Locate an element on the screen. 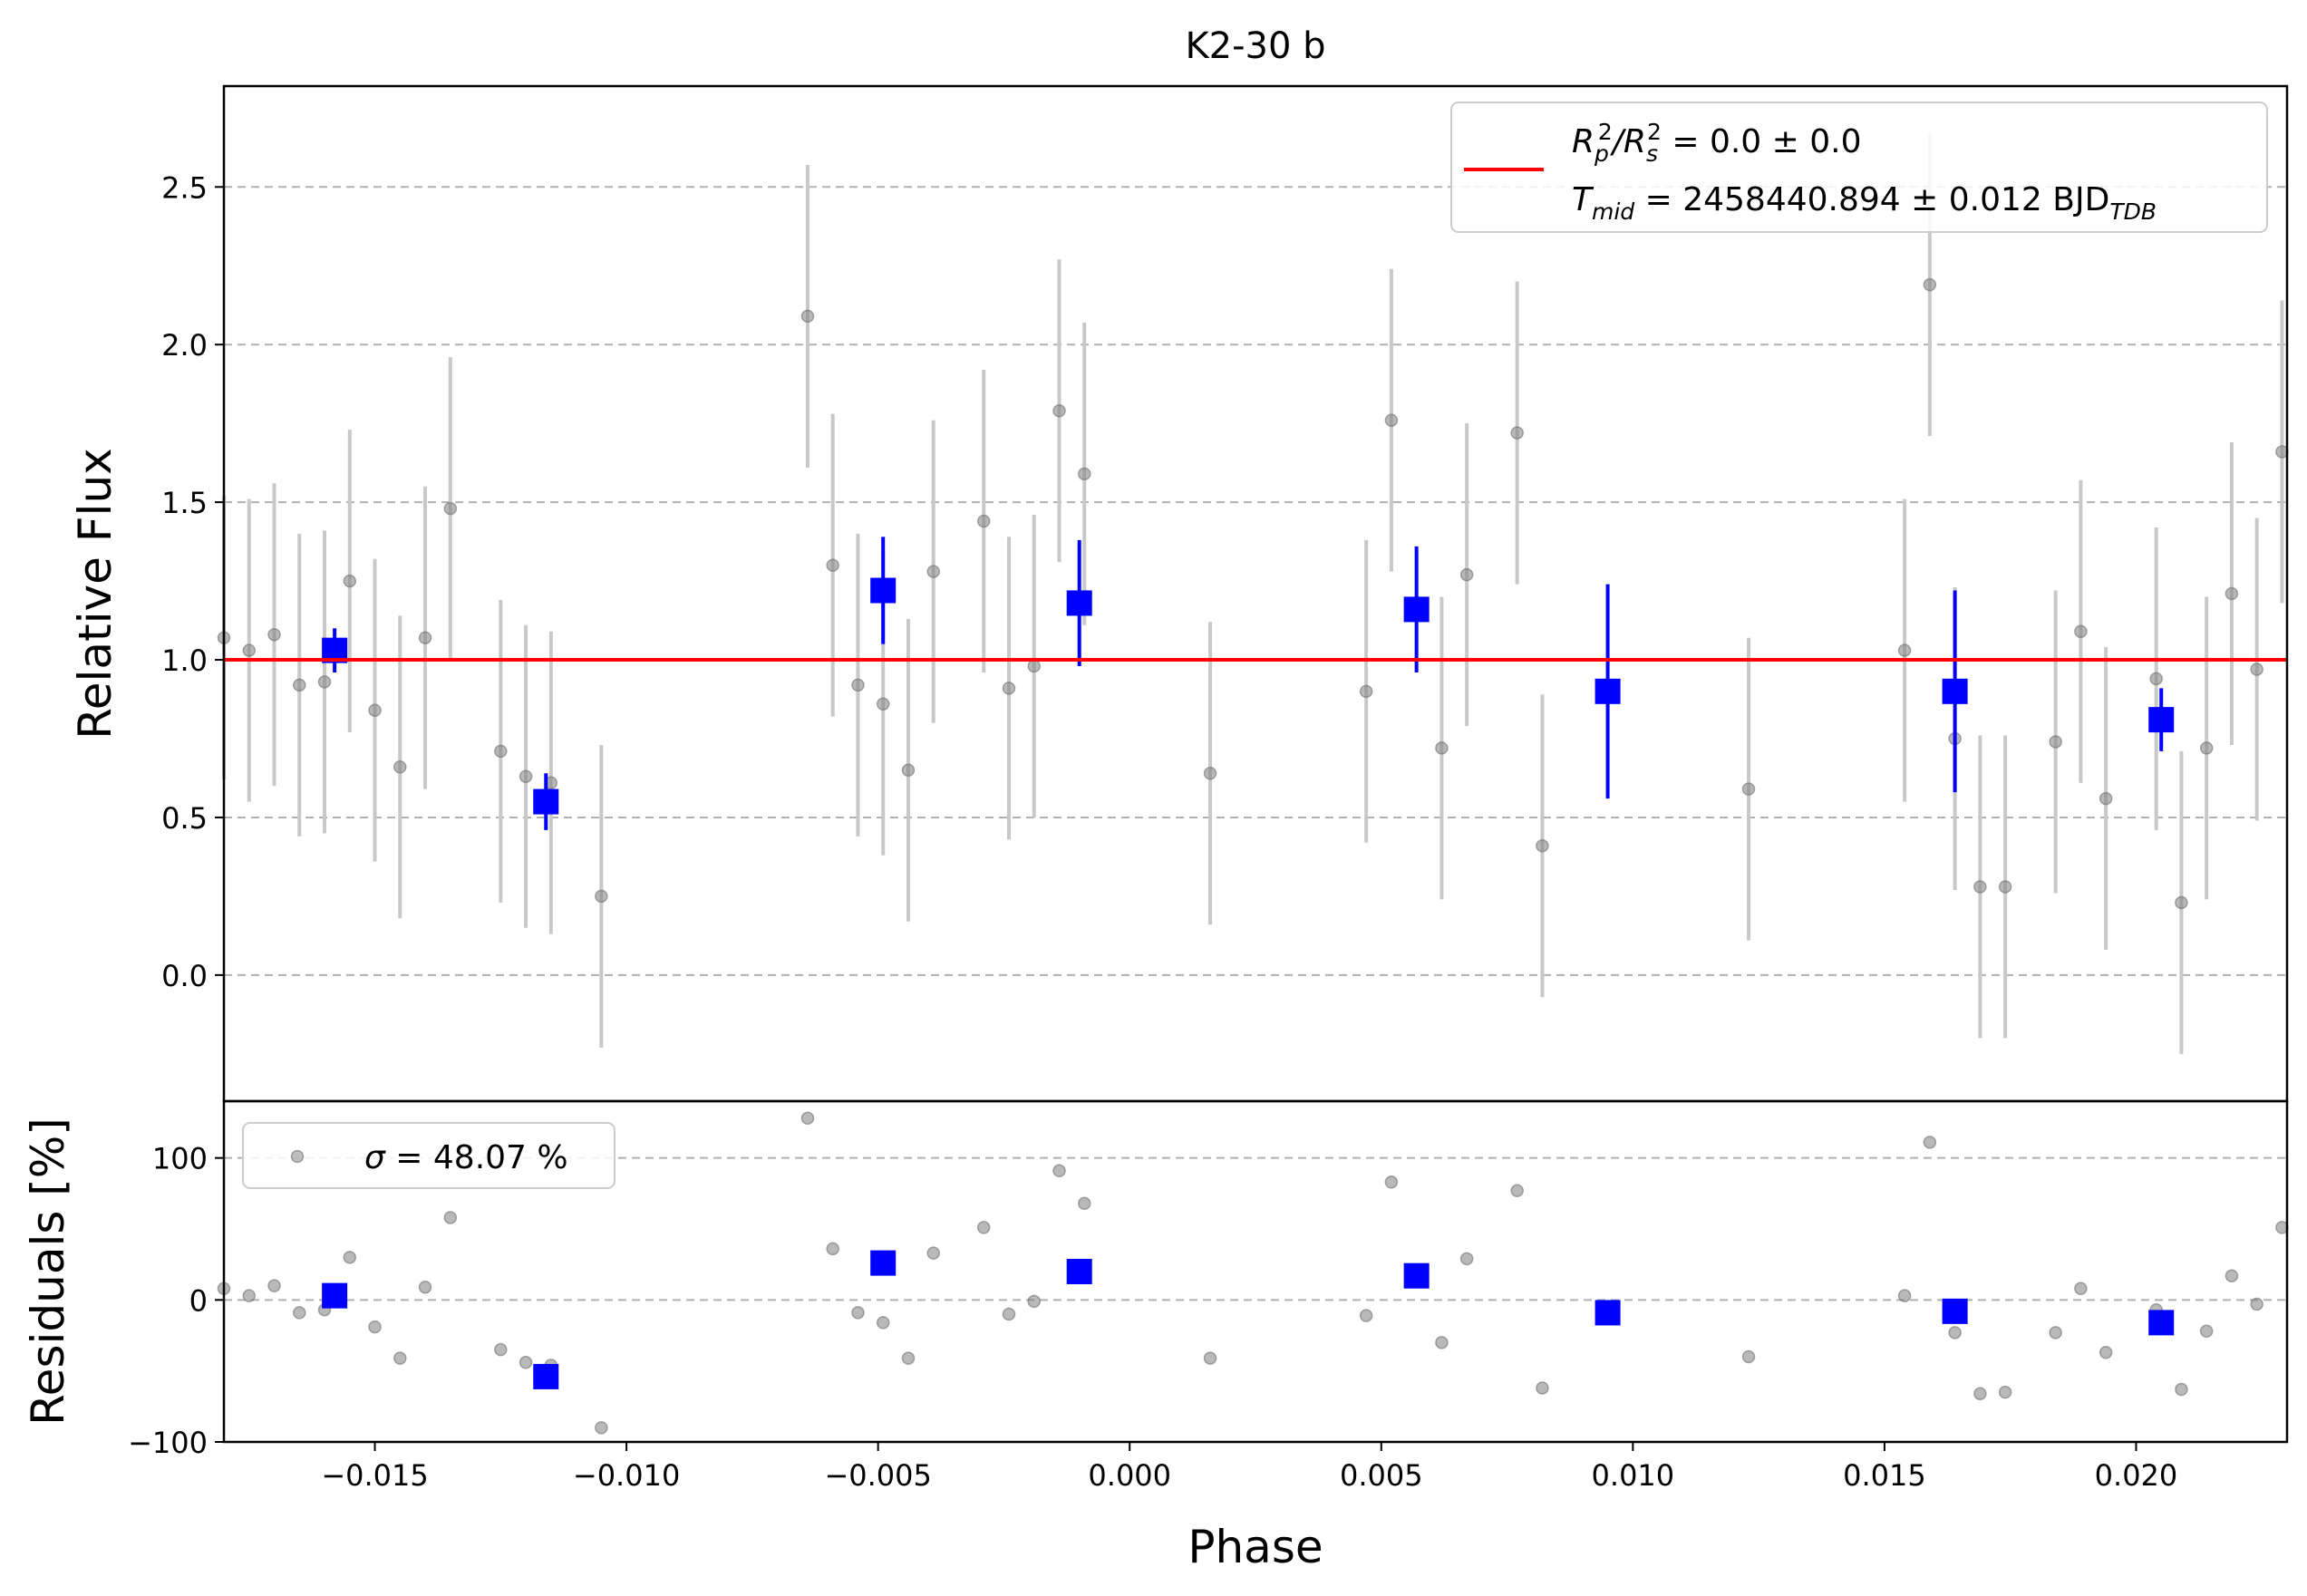  legend-line-tmid: Tmid = 2458440.894 ± 0.012 BJDTDB is located at coordinates (1864, 203).